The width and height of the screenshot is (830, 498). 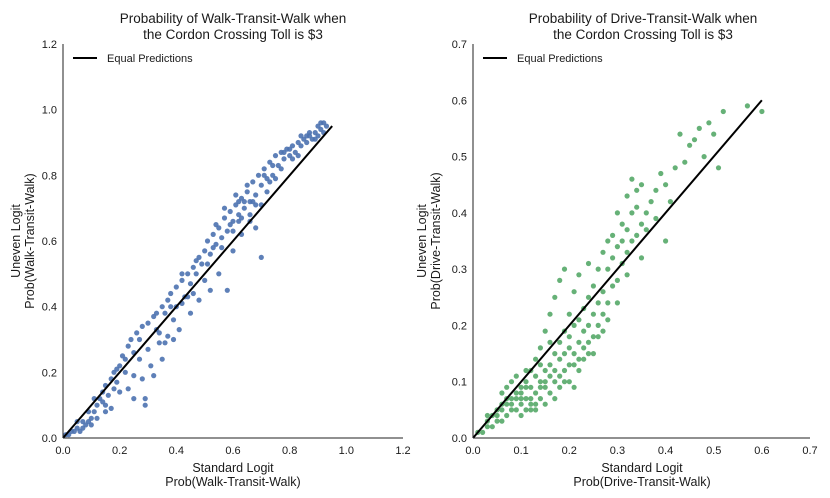 What do you see at coordinates (233, 18) in the screenshot?
I see `chart-title-line-1: Probability of Walk-Transit-Walk when` at bounding box center [233, 18].